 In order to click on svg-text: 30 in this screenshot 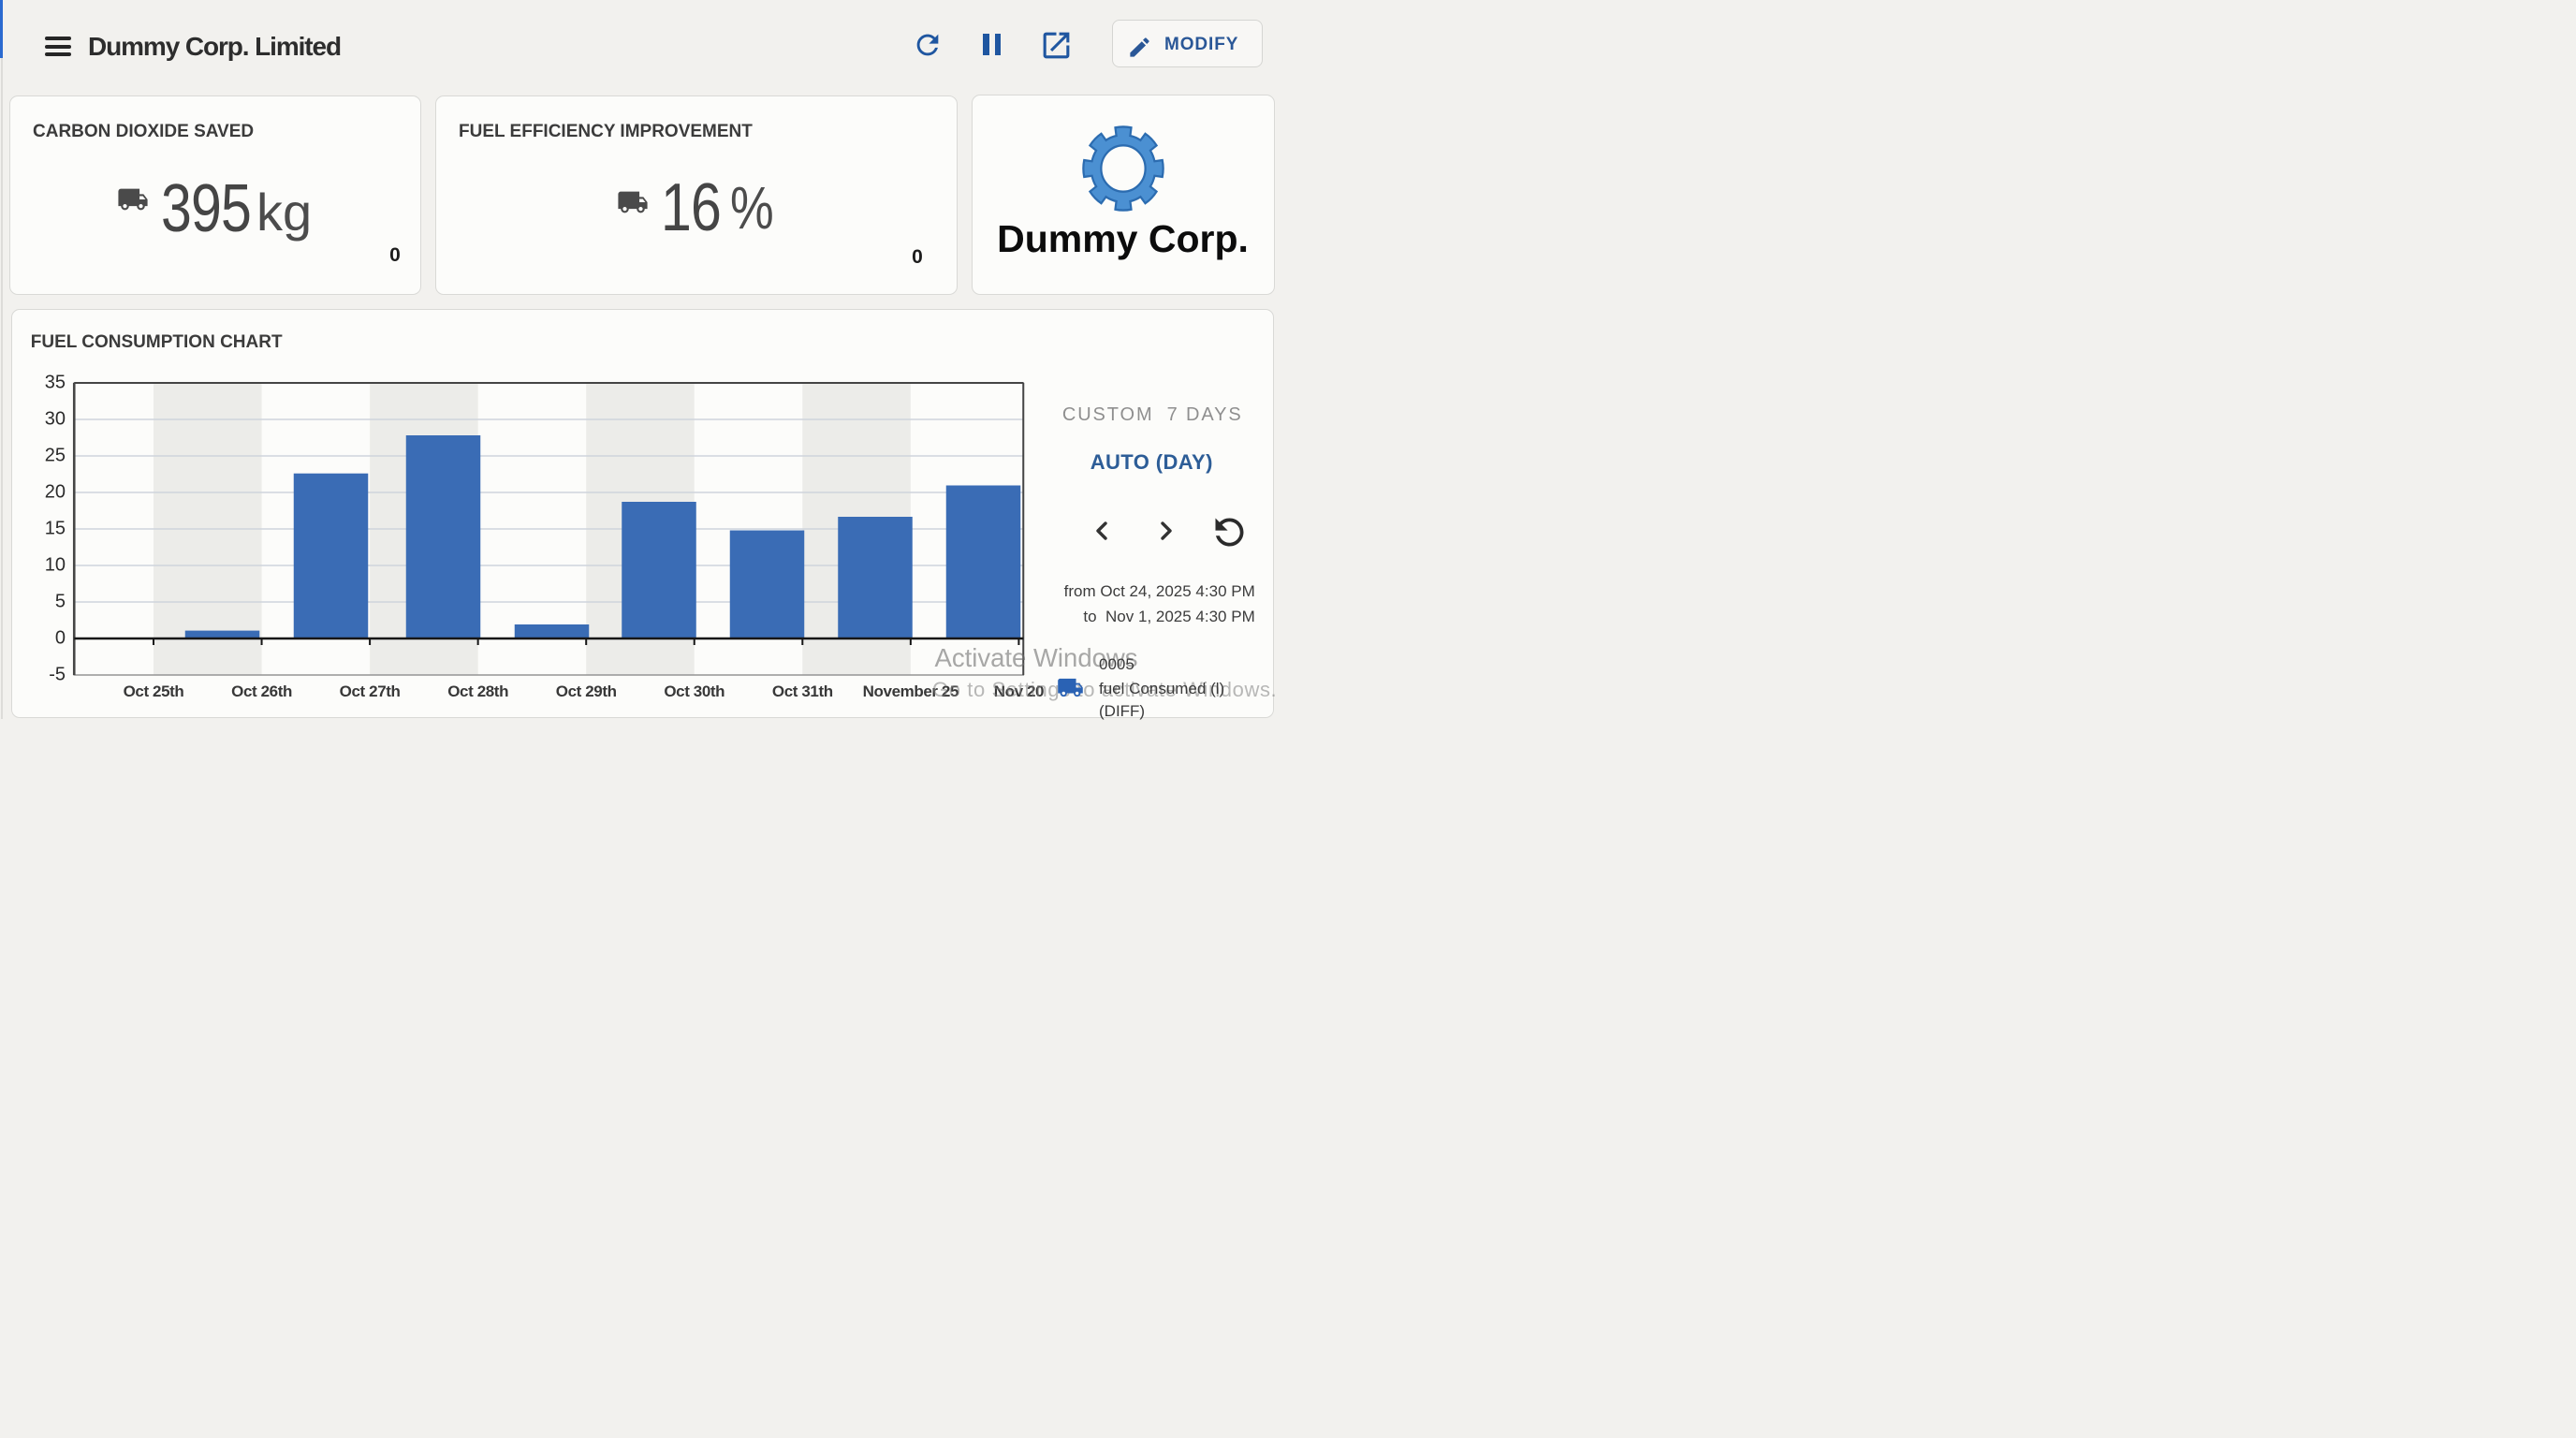, I will do `click(55, 418)`.